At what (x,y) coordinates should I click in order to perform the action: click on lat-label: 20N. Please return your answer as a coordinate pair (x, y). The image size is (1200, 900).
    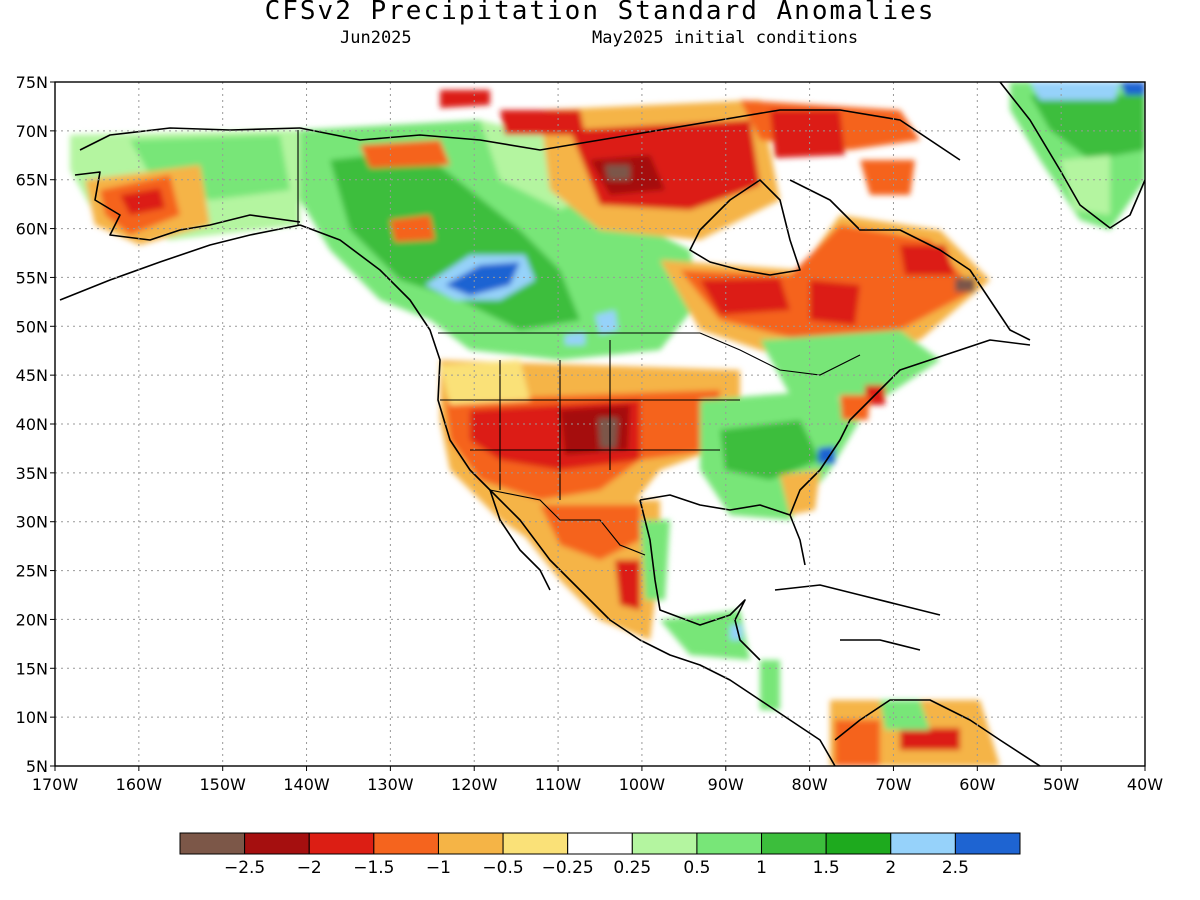
    Looking at the image, I should click on (32, 619).